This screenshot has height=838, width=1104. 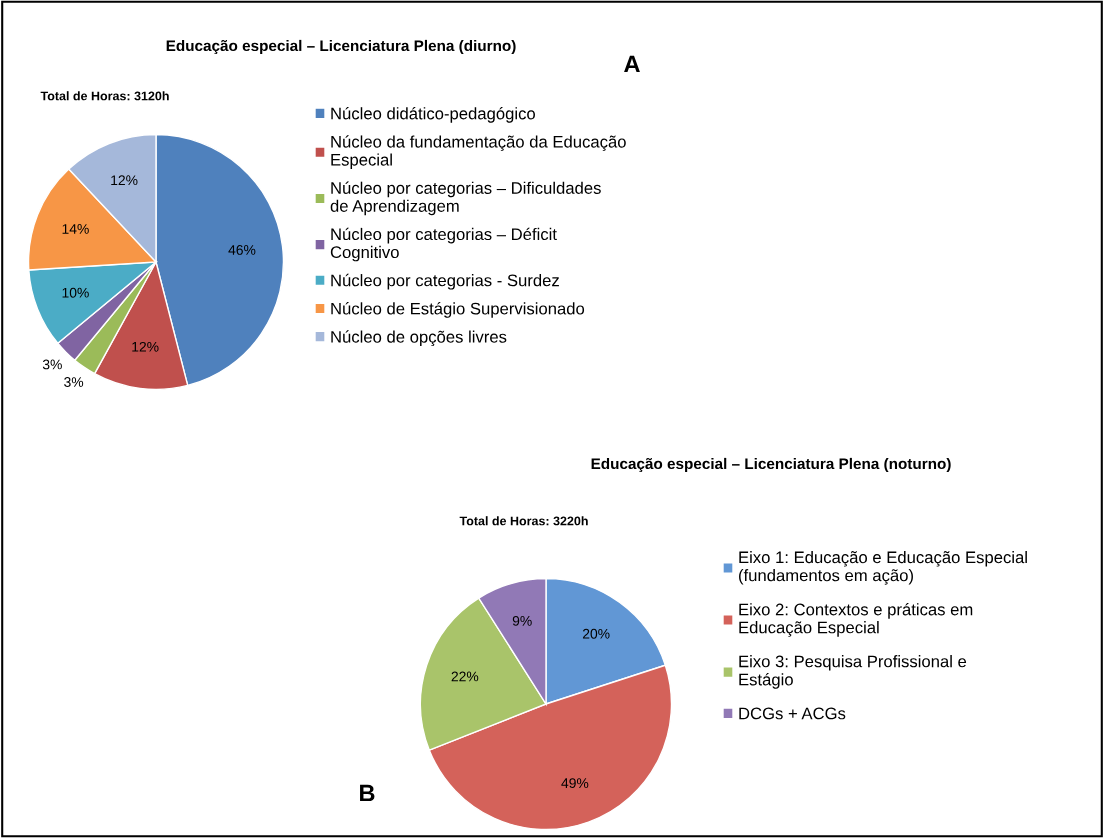 I want to click on legend-label: Núcleo de opções livres, so click(x=419, y=338).